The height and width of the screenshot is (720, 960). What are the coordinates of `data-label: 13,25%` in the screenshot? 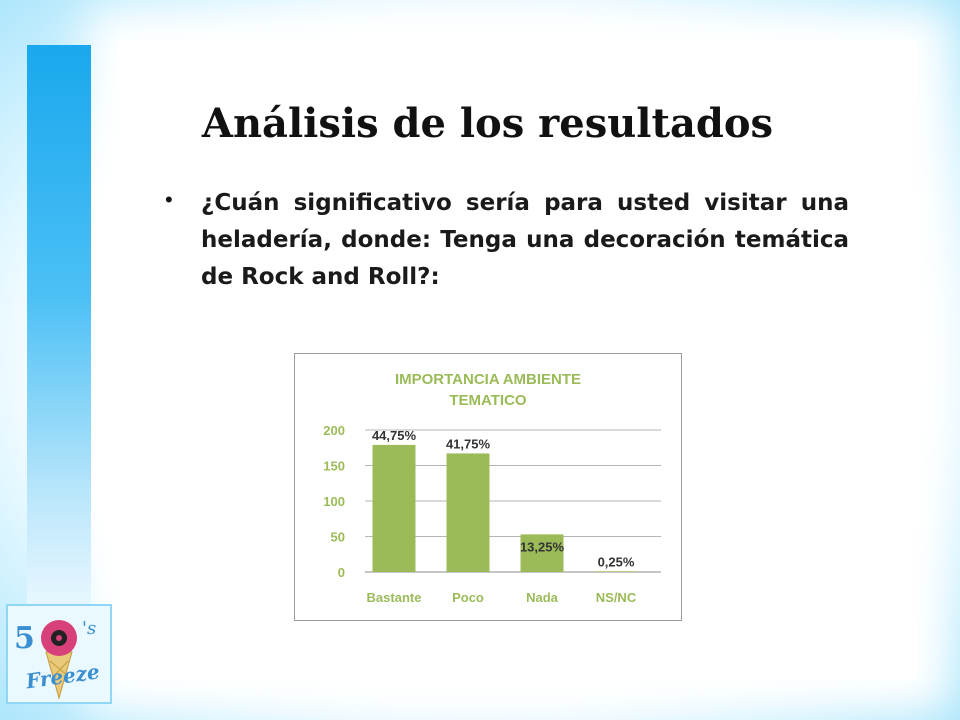 It's located at (542, 546).